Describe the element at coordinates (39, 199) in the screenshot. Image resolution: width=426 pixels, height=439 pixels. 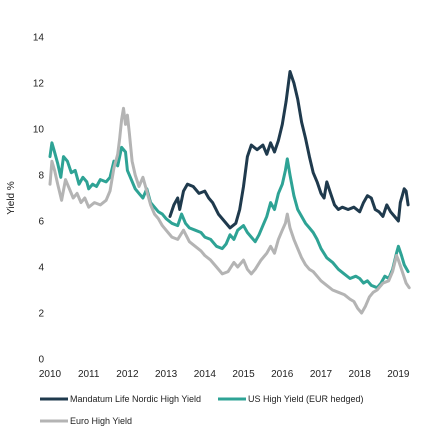
I see `y-axis-ticks: 0 2 4 6 8 10 12 14` at that location.